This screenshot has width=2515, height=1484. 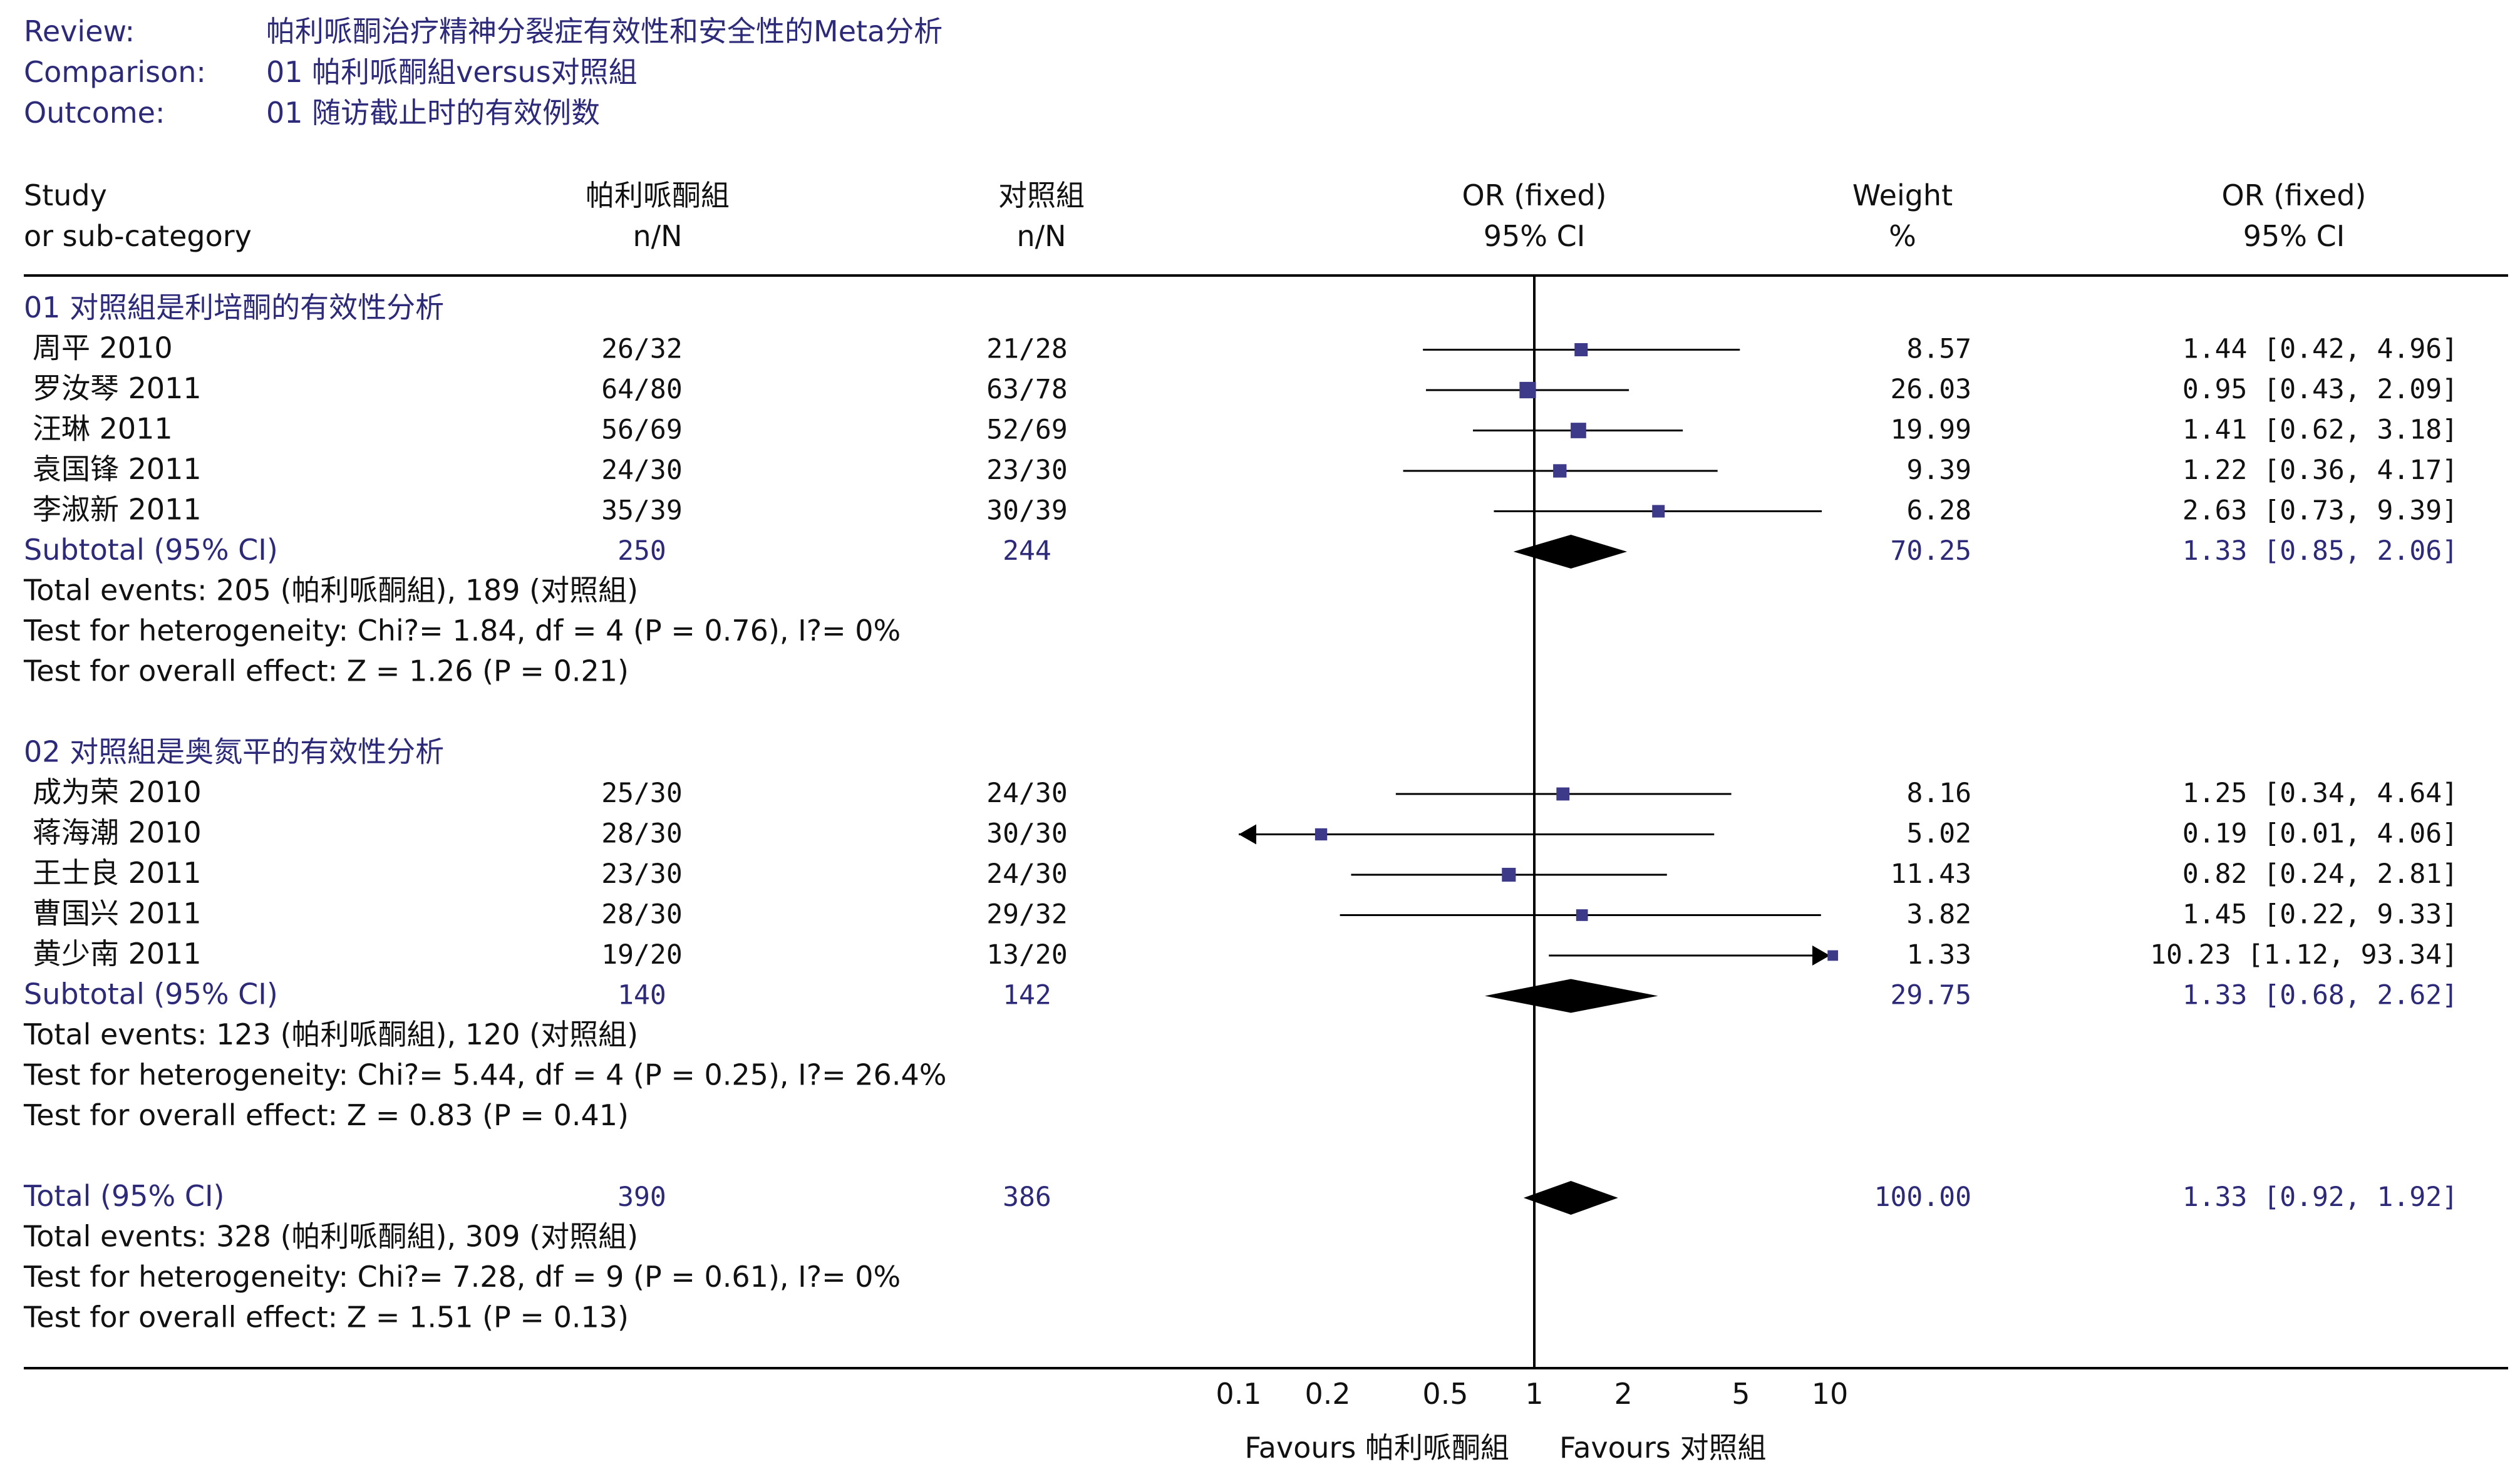 I want to click on study-row-weight: 5.02, so click(x=1939, y=834).